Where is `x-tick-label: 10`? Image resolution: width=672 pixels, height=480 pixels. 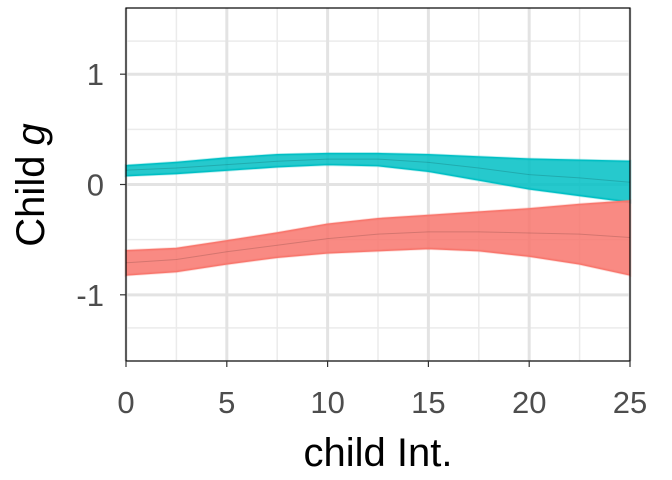
x-tick-label: 10 is located at coordinates (327, 402).